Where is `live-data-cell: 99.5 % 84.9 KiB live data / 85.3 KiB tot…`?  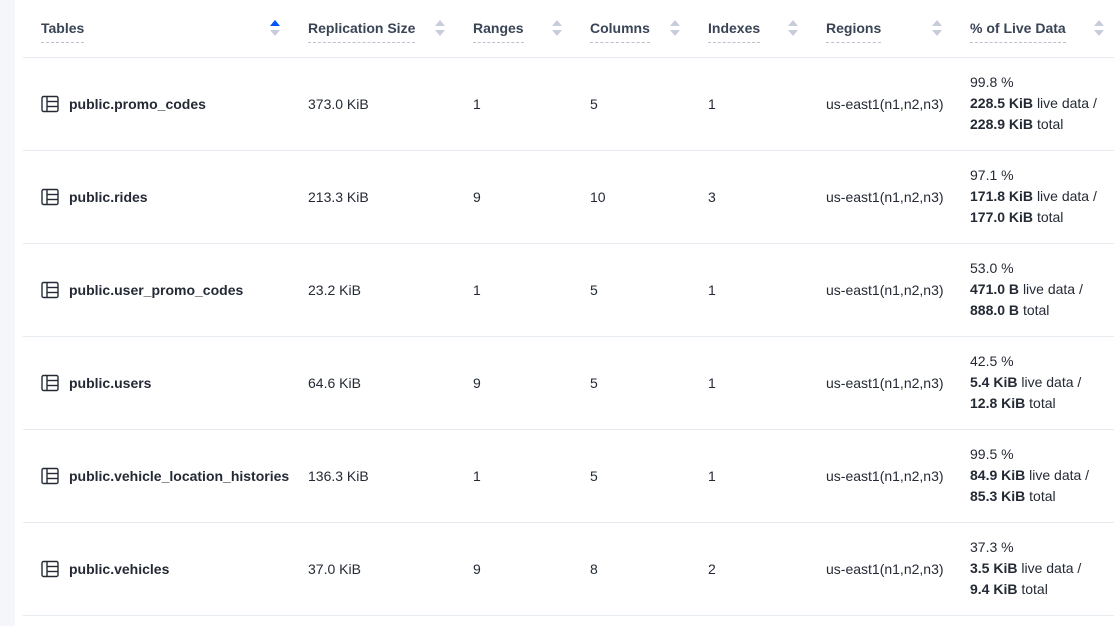
live-data-cell: 99.5 % 84.9 KiB live data / 85.3 KiB tot… is located at coordinates (1037, 475).